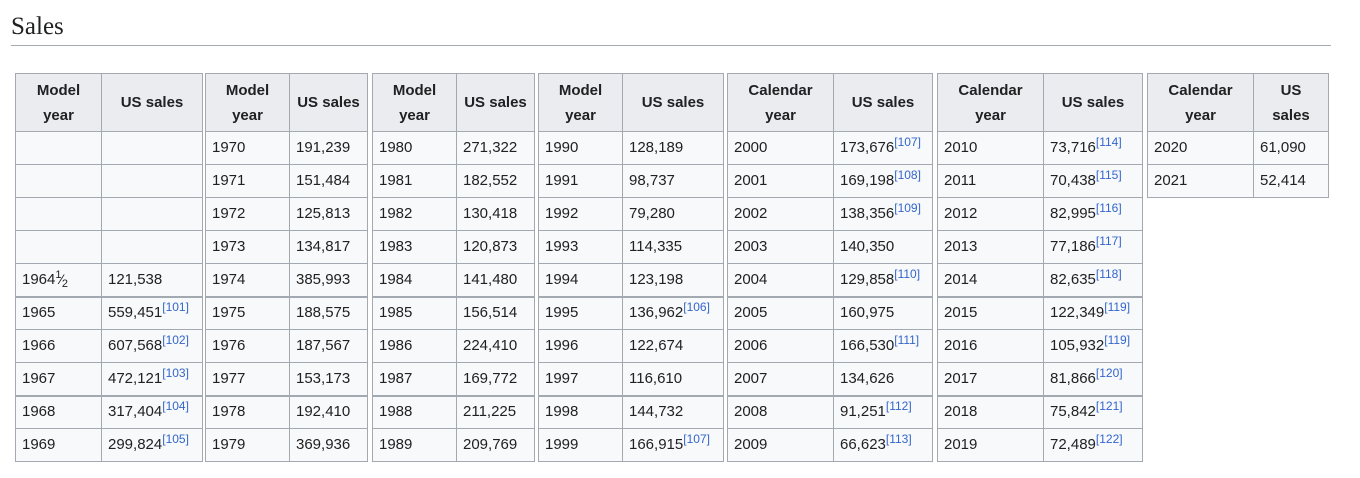  What do you see at coordinates (696, 307) in the screenshot?
I see `citation-link: [106]` at bounding box center [696, 307].